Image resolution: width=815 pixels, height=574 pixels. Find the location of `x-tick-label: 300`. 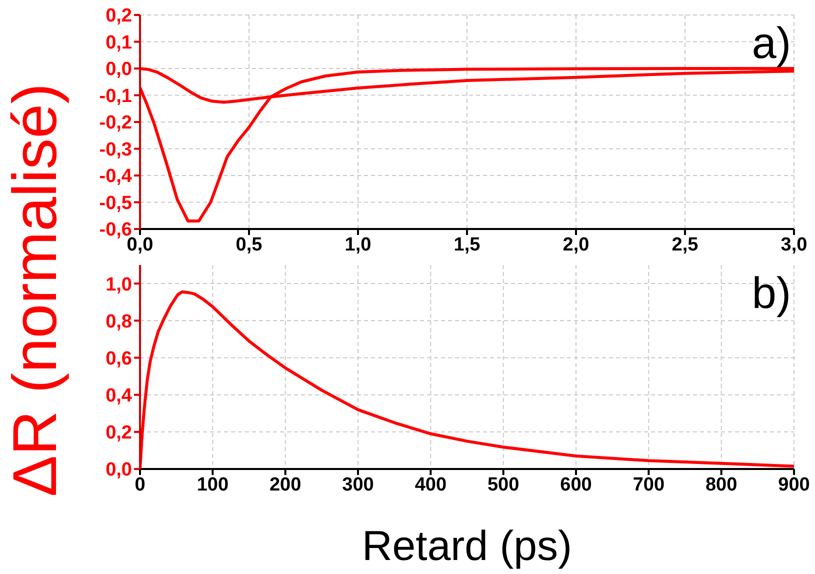

x-tick-label: 300 is located at coordinates (358, 485).